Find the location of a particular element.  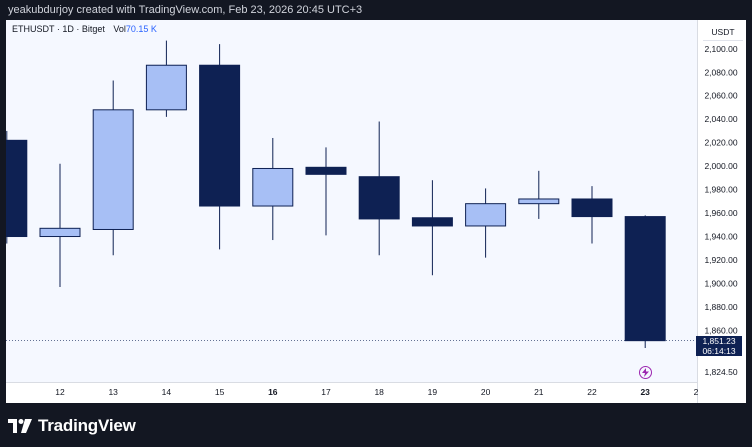

time-tick-label: 22 is located at coordinates (592, 392).